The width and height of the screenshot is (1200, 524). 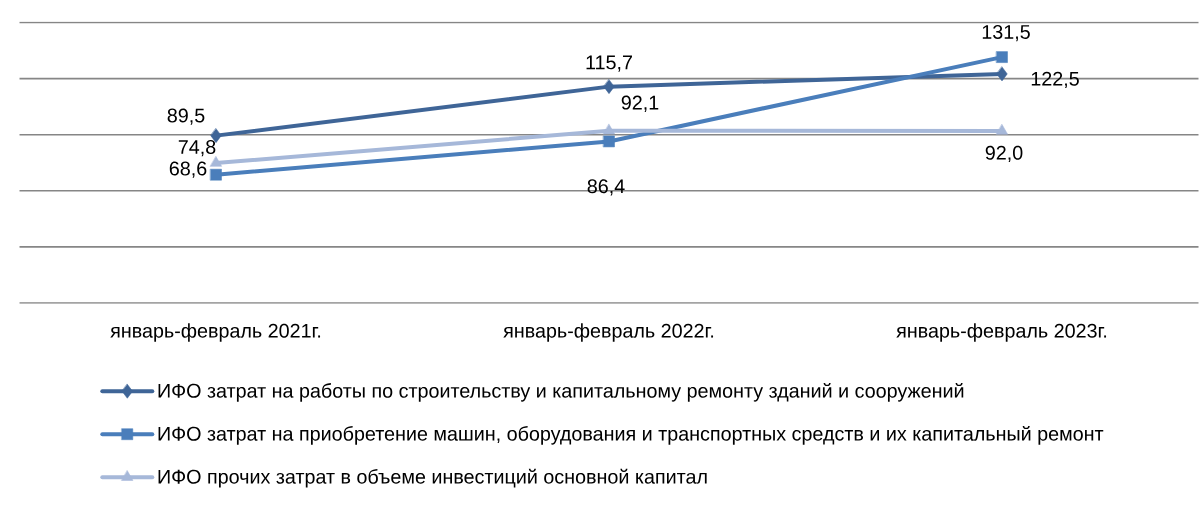 I want to click on data-label: 89,5, so click(x=186, y=116).